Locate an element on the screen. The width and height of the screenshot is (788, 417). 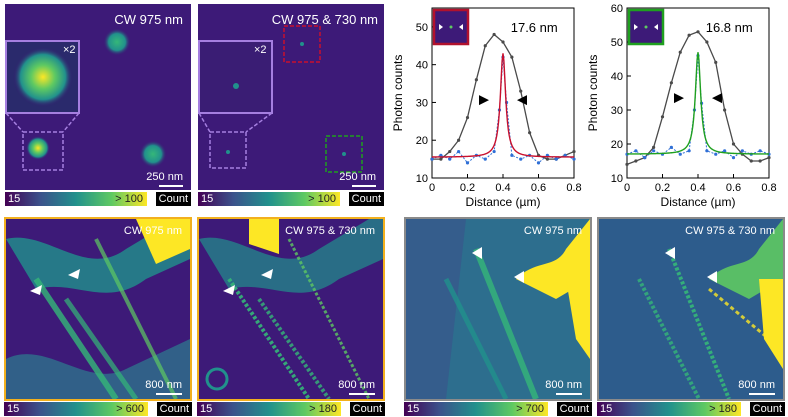
x-tick-label: 0.6 is located at coordinates (733, 188).